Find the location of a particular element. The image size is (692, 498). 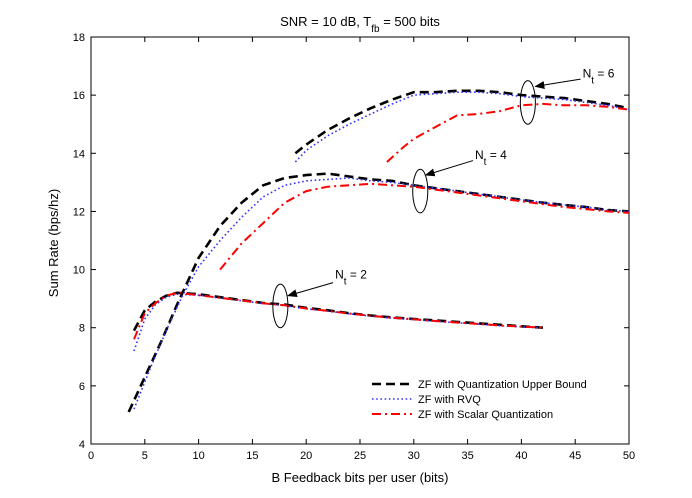

legend-label-rvq: ZF with RVQ is located at coordinates (449, 400).